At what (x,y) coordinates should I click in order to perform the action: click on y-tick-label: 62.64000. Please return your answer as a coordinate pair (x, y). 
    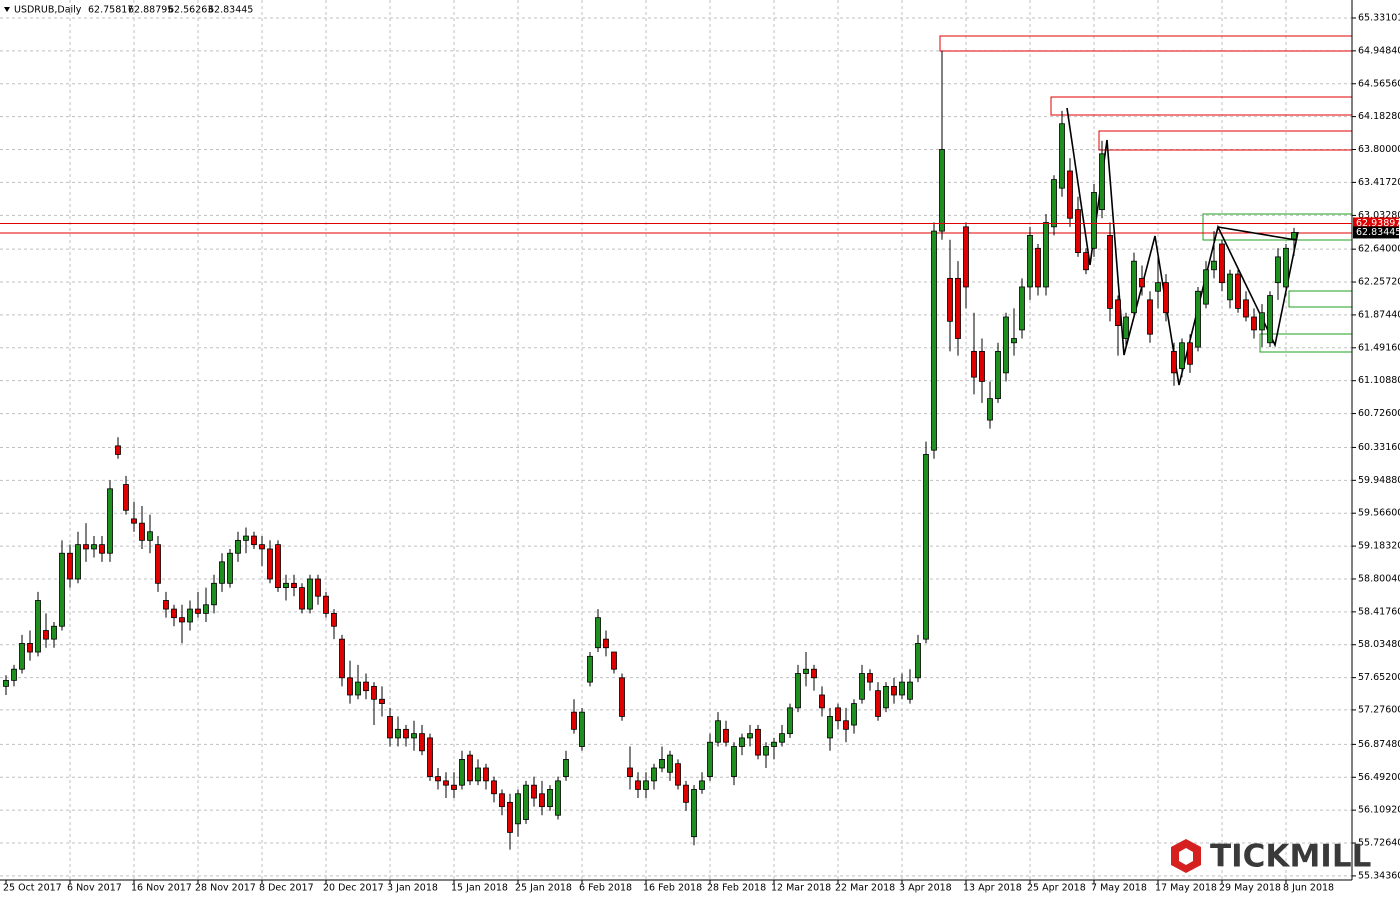
    Looking at the image, I should click on (1379, 249).